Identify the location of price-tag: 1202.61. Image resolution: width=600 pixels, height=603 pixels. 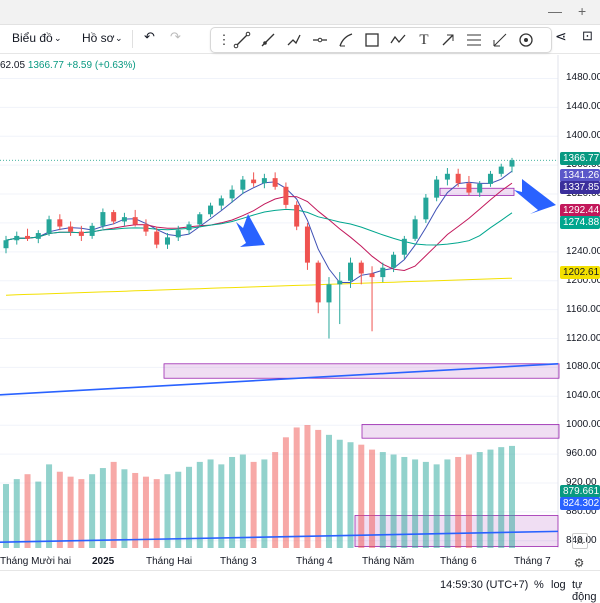
(580, 272).